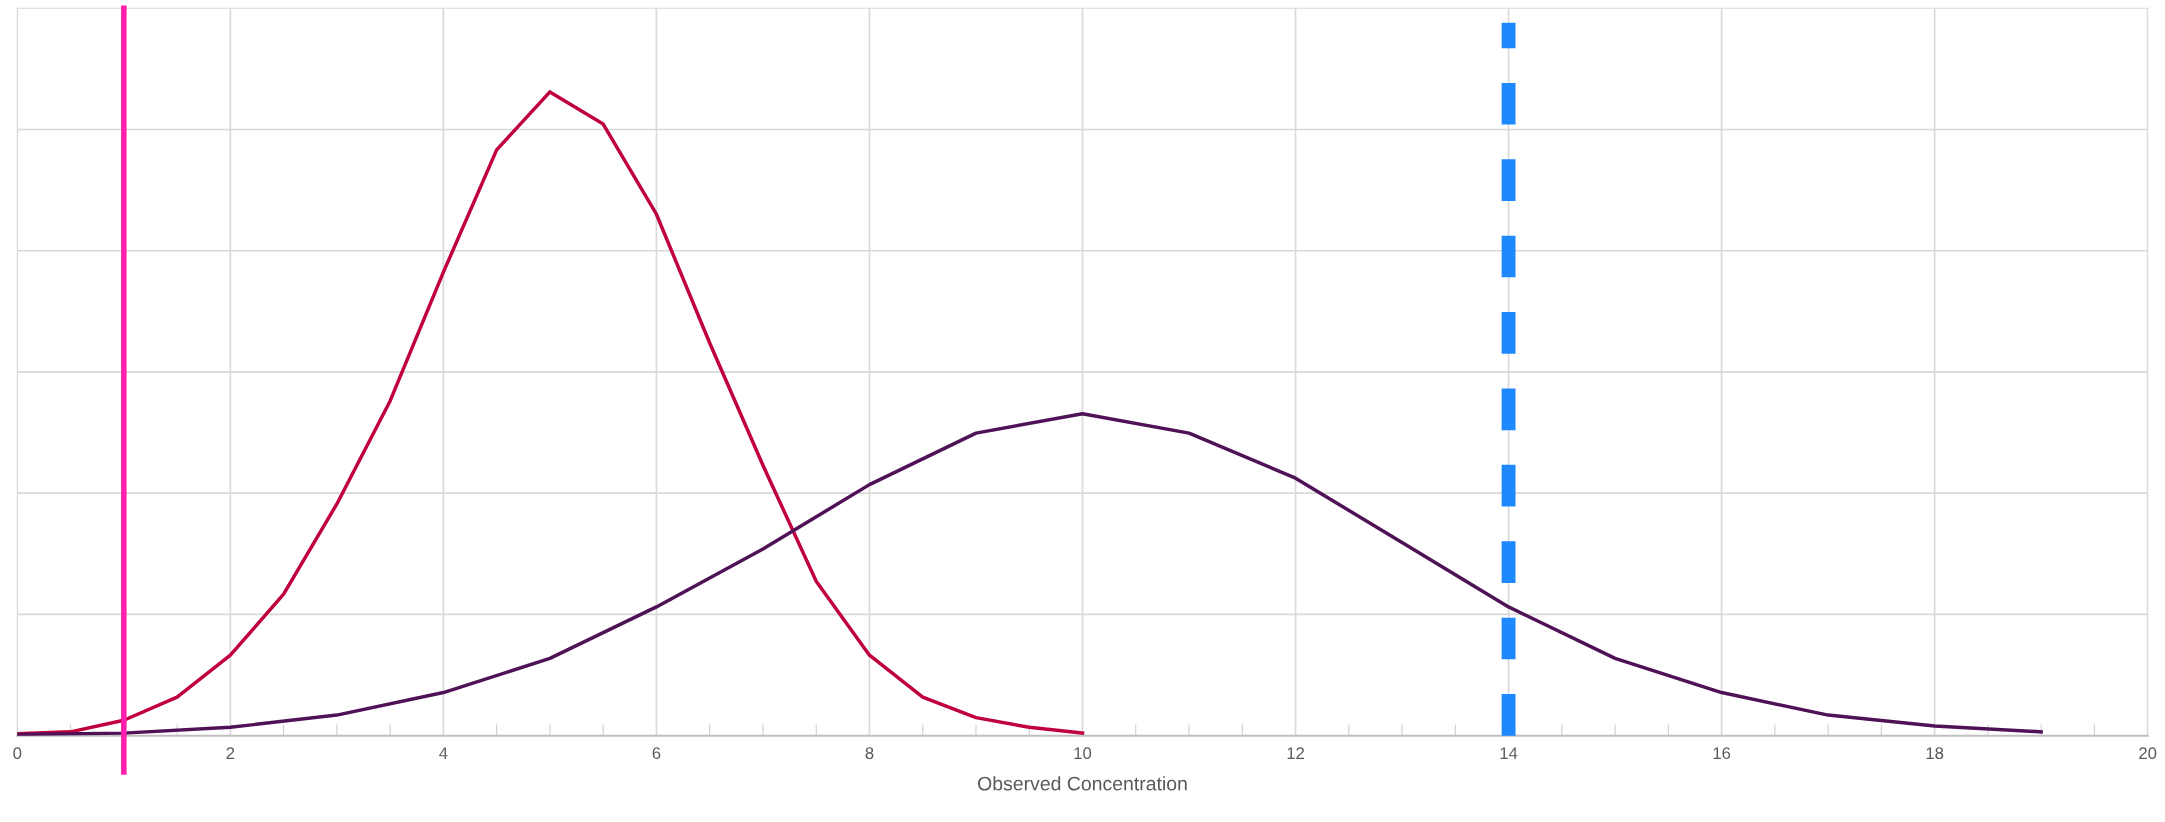 The width and height of the screenshot is (2165, 822). Describe the element at coordinates (443, 753) in the screenshot. I see `x-tick-label: 4` at that location.